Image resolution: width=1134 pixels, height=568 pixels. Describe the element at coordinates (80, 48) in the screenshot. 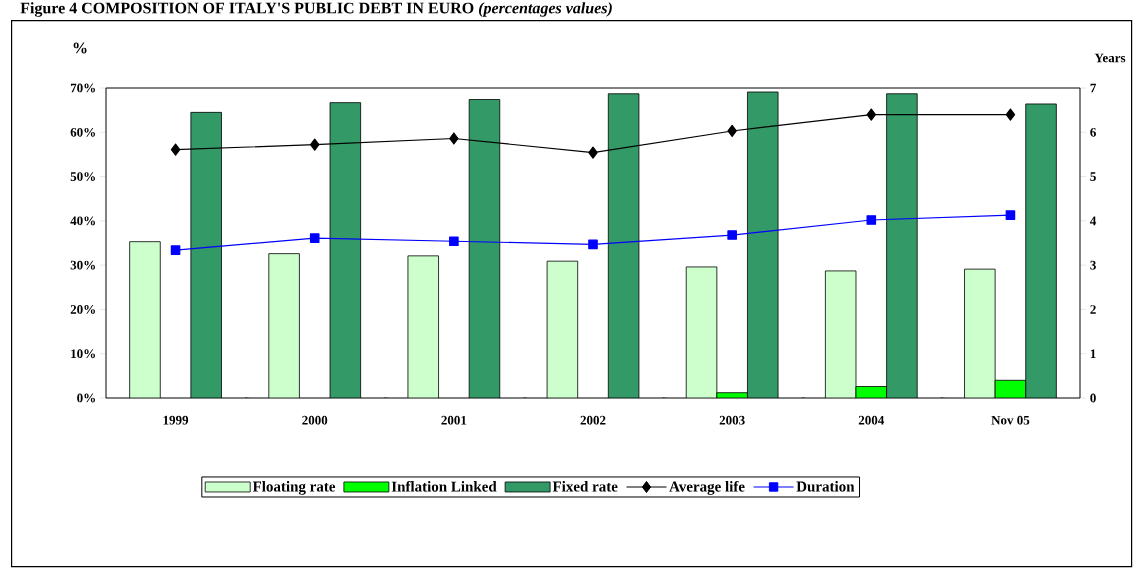

I see `y-axis-title: %` at that location.